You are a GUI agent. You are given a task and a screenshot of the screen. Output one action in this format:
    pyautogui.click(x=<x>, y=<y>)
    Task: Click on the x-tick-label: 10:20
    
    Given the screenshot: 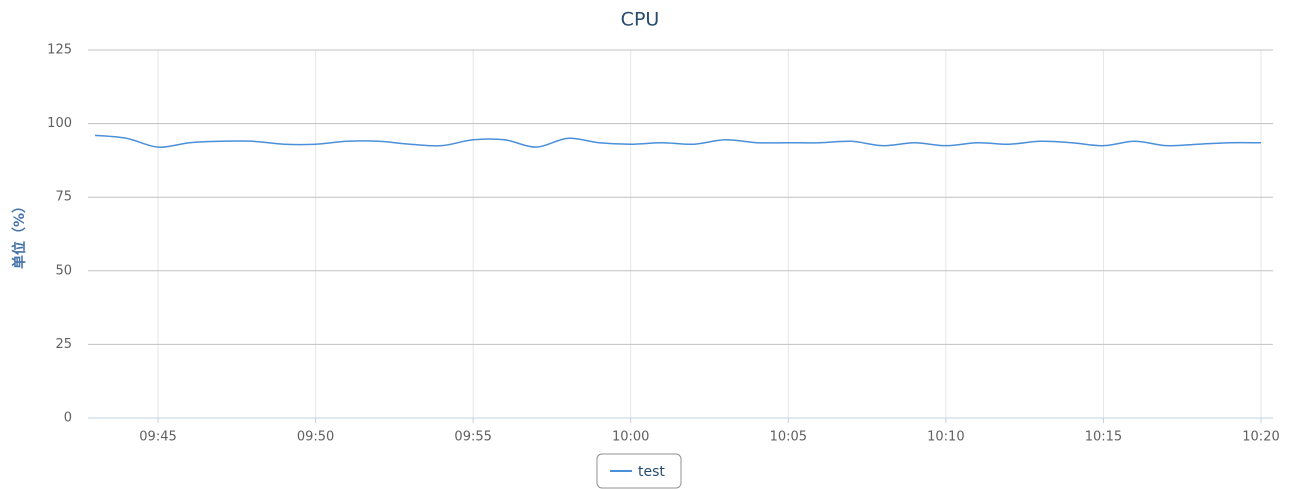 What is the action you would take?
    pyautogui.click(x=1260, y=437)
    